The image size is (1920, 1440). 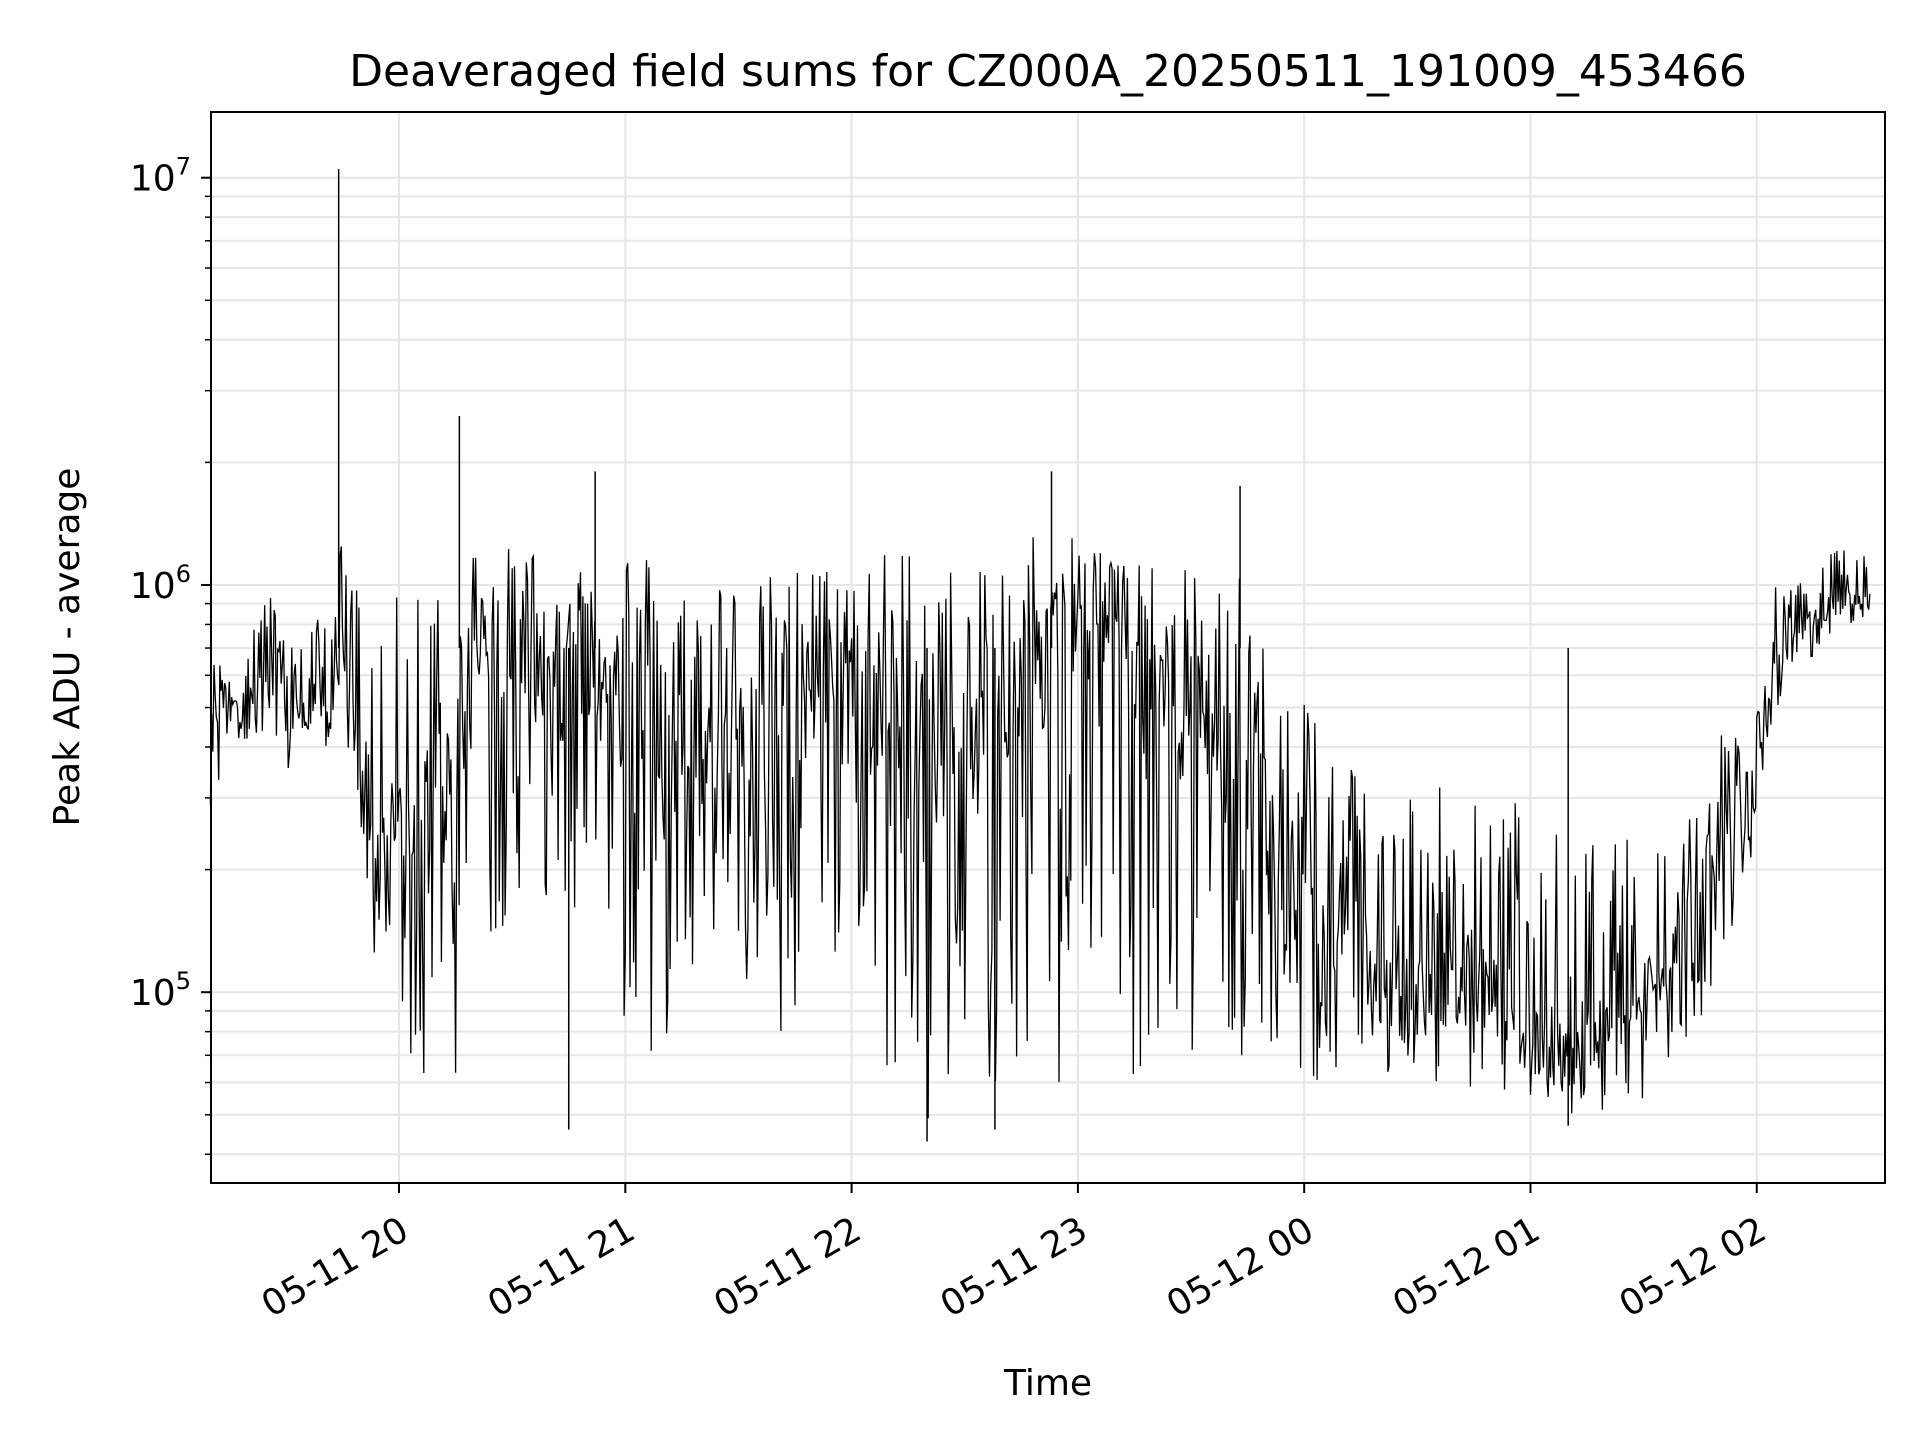 What do you see at coordinates (160, 583) in the screenshot?
I see `y-tick-label: 10⁶` at bounding box center [160, 583].